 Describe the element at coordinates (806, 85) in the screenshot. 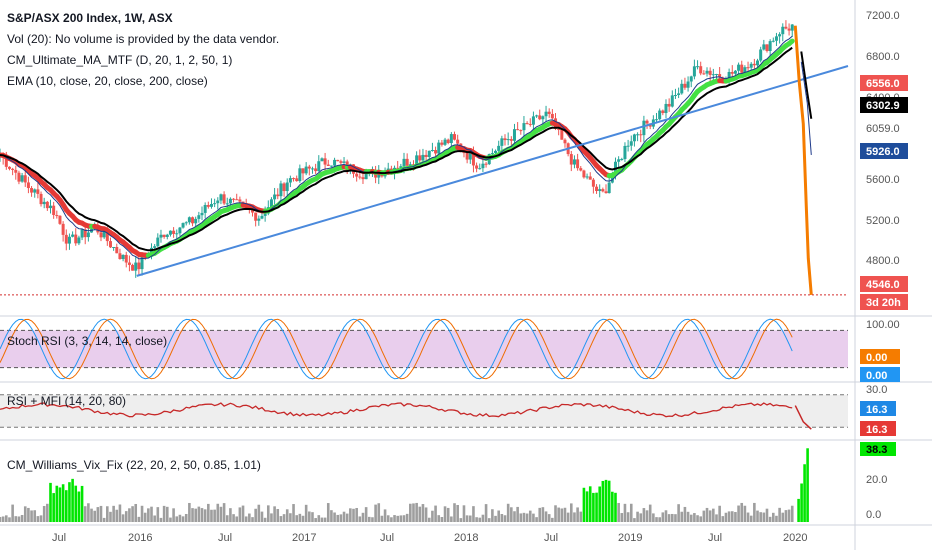

I see `ema-long-tail` at that location.